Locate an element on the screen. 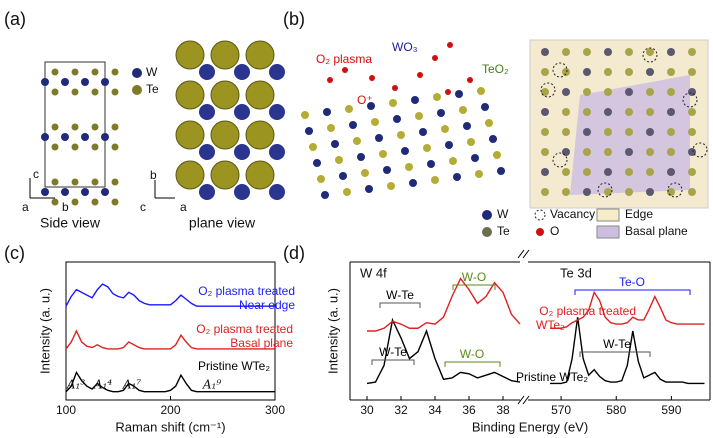 This screenshot has height=438, width=713. y-axis-label: Intensity (a. u.) is located at coordinates (44, 331).